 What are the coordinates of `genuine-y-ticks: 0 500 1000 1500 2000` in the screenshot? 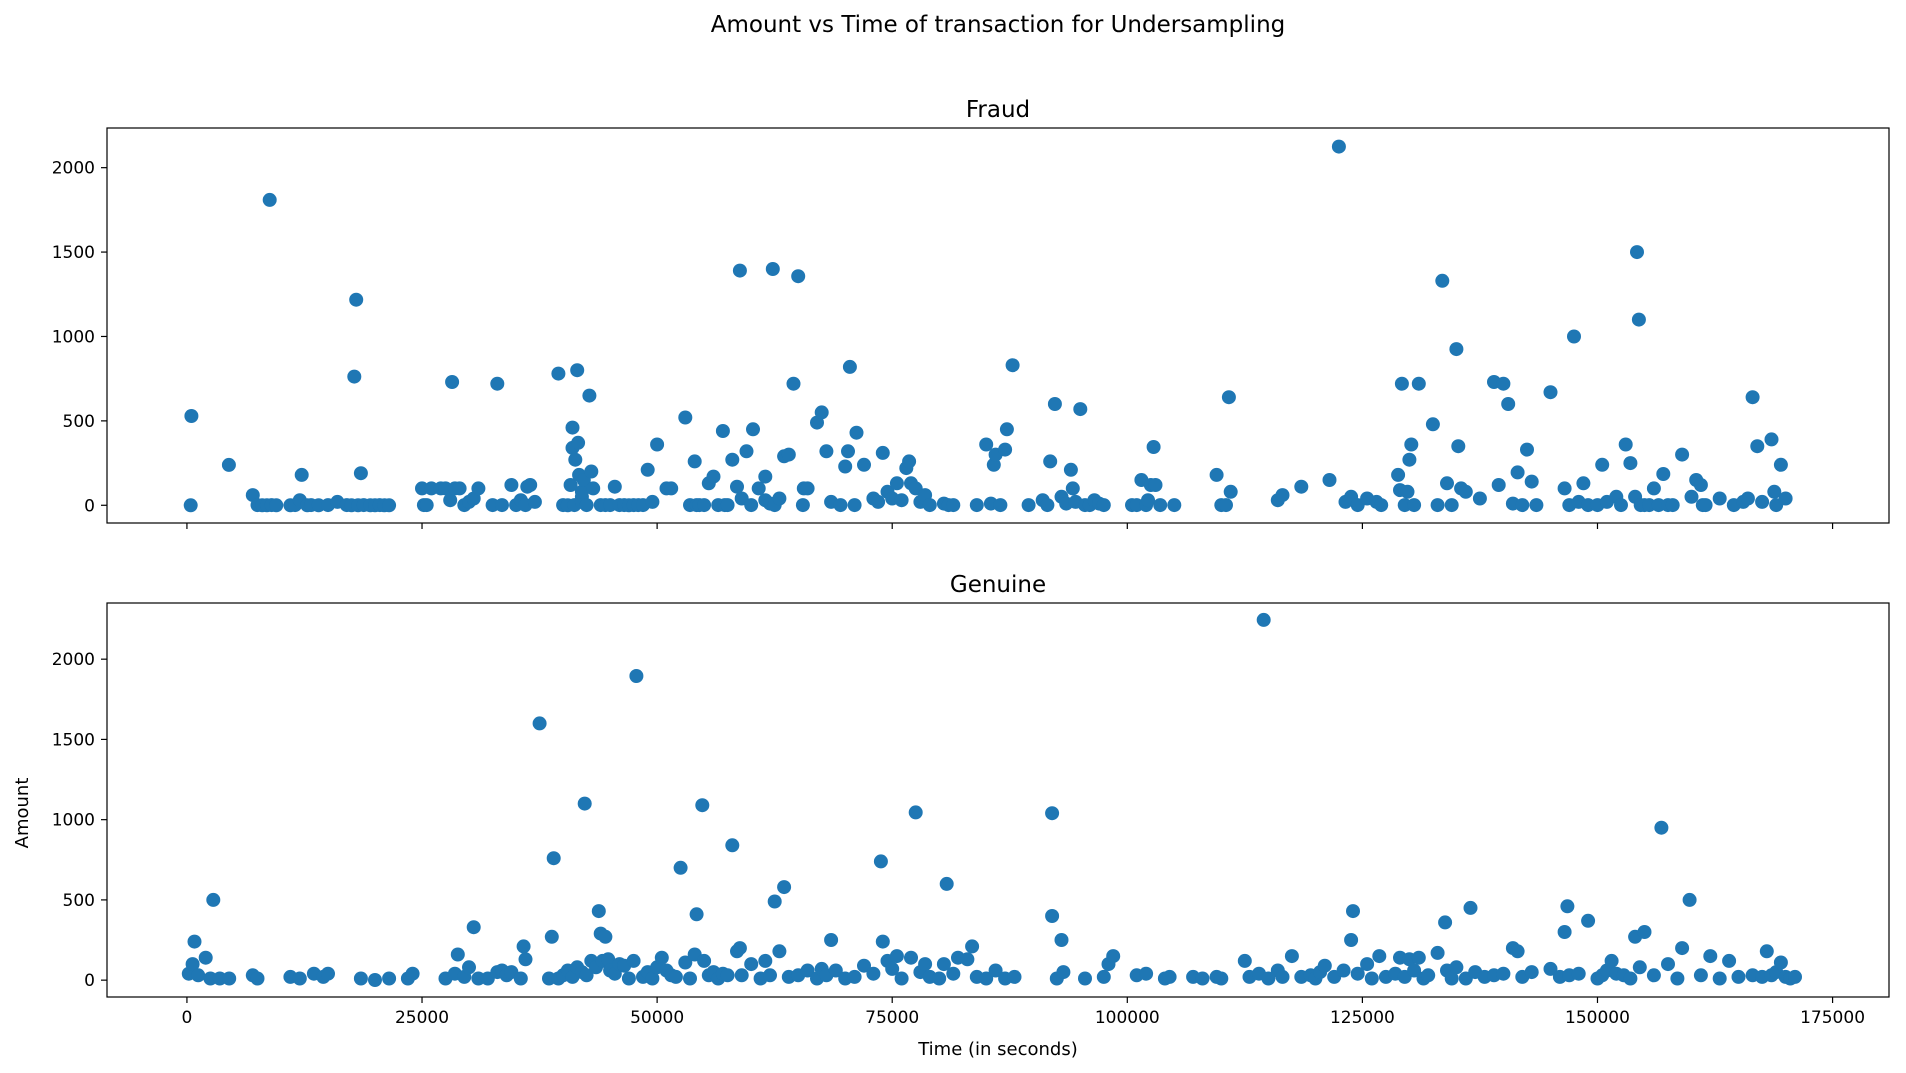 It's located at (79, 820).